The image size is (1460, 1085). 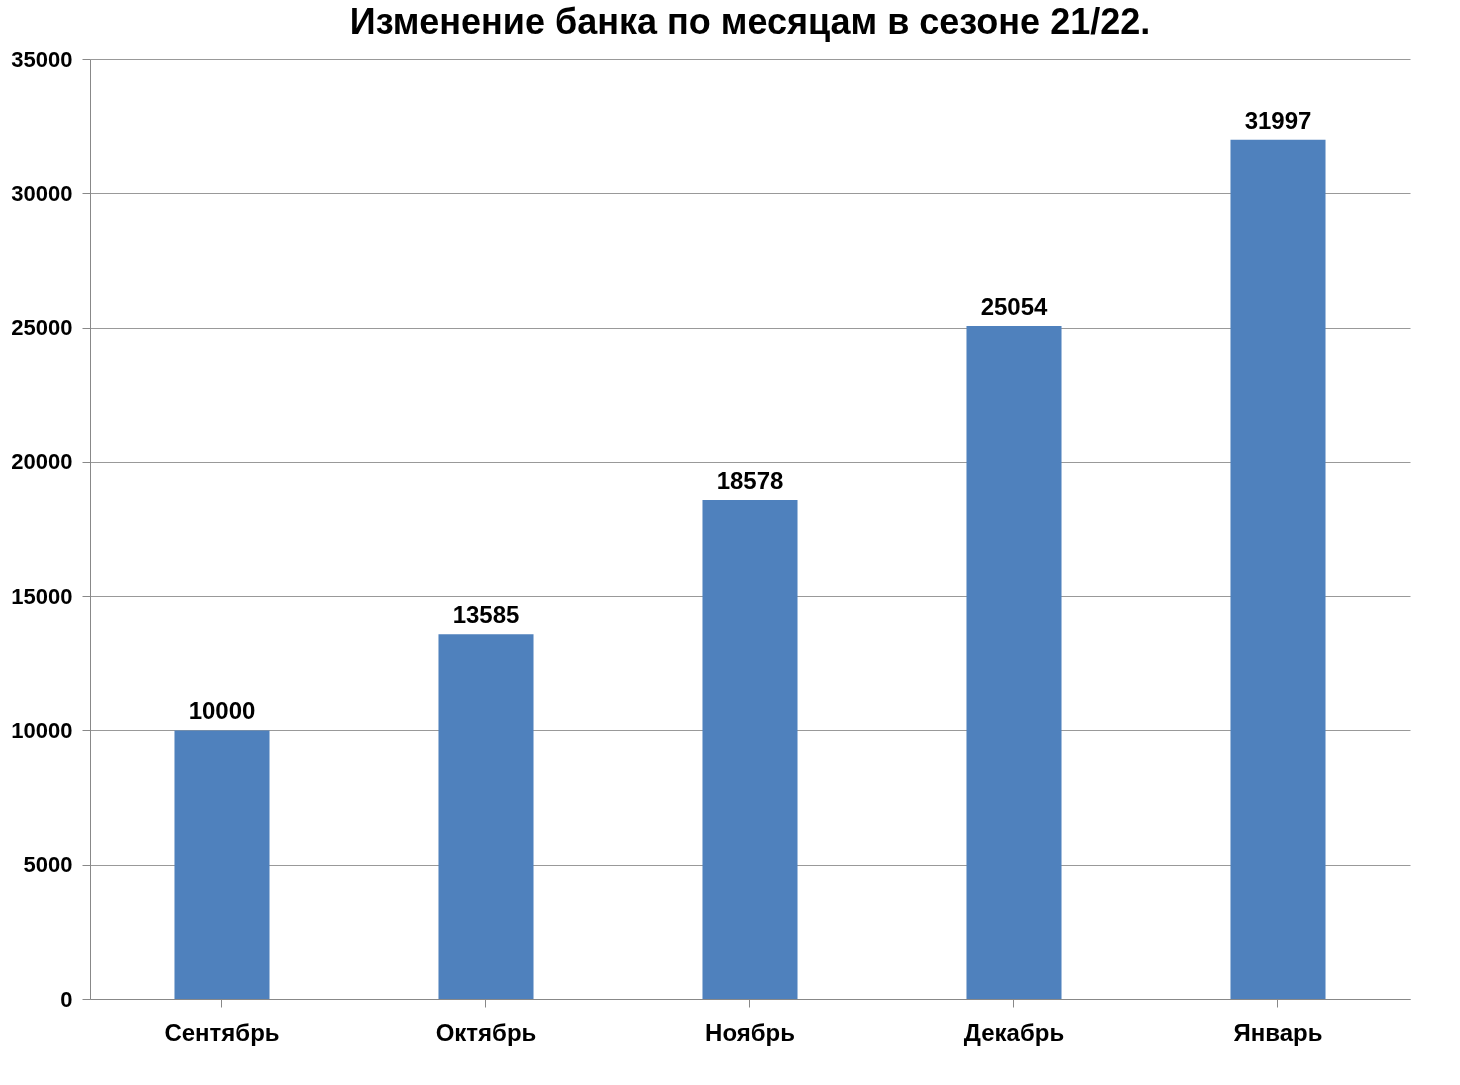 I want to click on x-tick-label: Сентябрь, so click(x=222, y=1032).